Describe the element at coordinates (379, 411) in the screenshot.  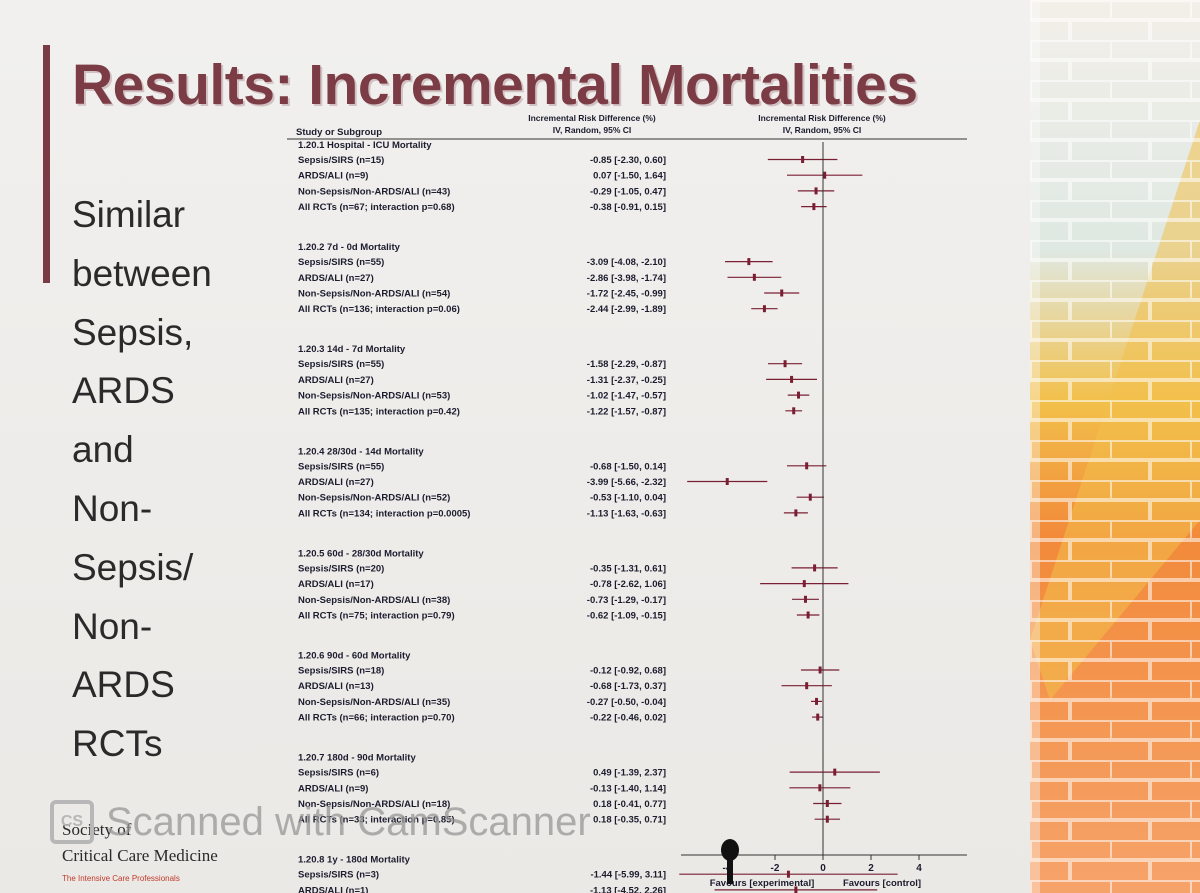
I see `row-label: All RCTs (n=135; interaction p=0.42)` at that location.